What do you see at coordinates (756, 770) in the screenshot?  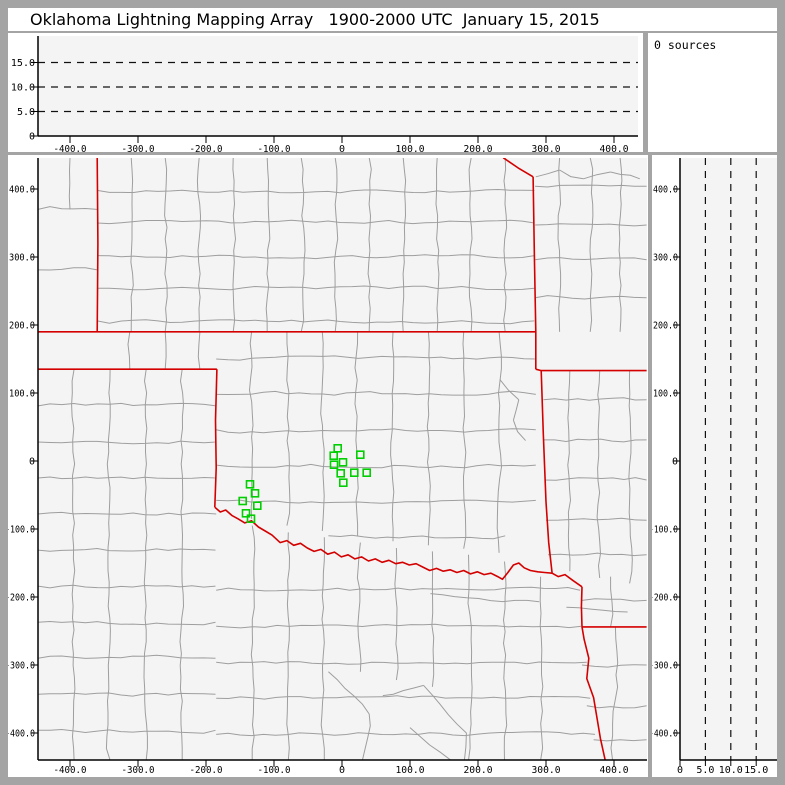 I see `svg-text: 15.0` at bounding box center [756, 770].